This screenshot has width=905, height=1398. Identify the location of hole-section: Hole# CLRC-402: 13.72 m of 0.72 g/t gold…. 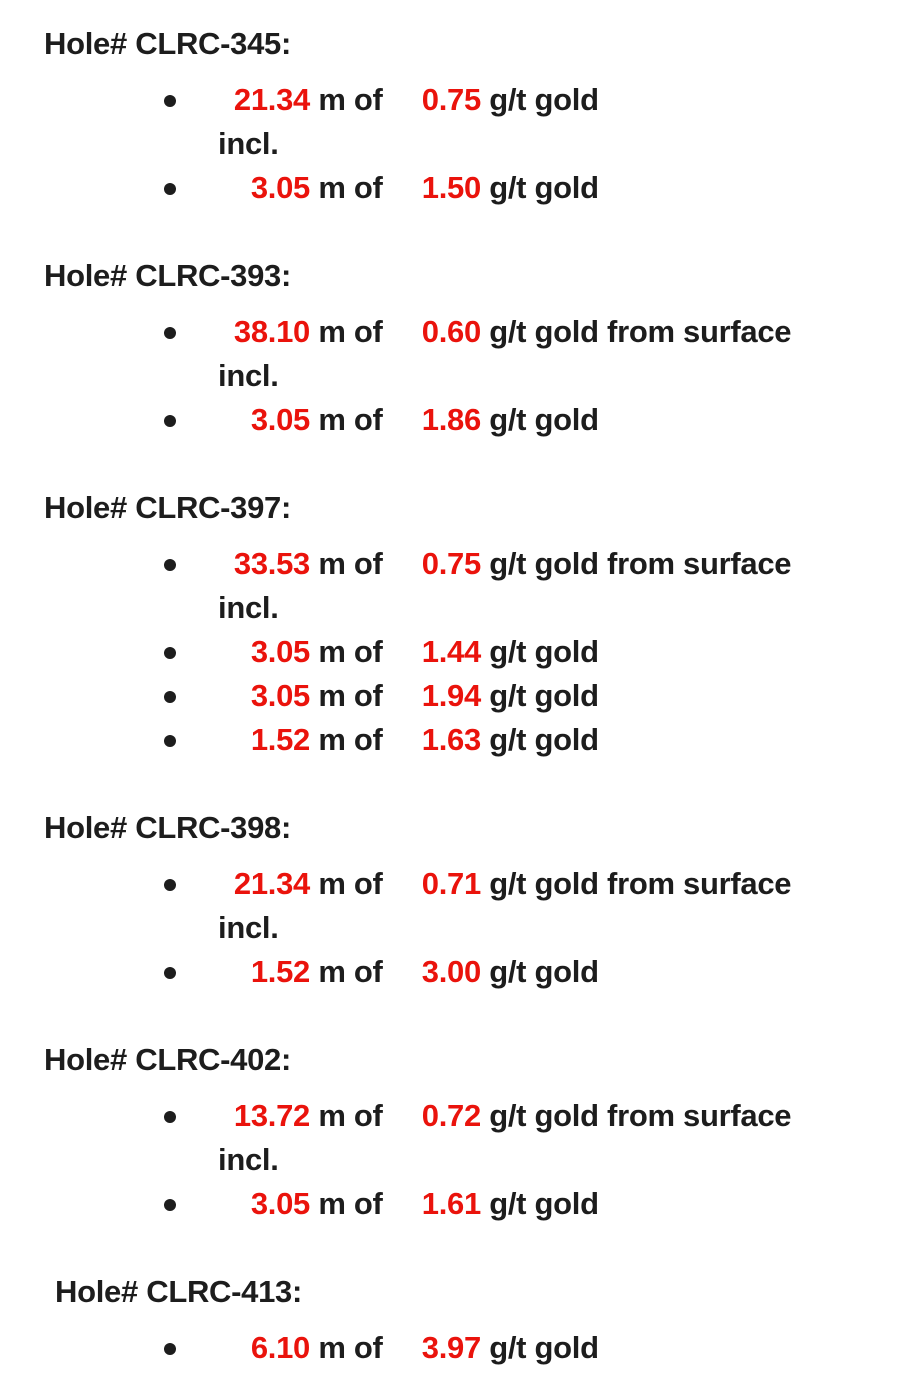
(464, 1132).